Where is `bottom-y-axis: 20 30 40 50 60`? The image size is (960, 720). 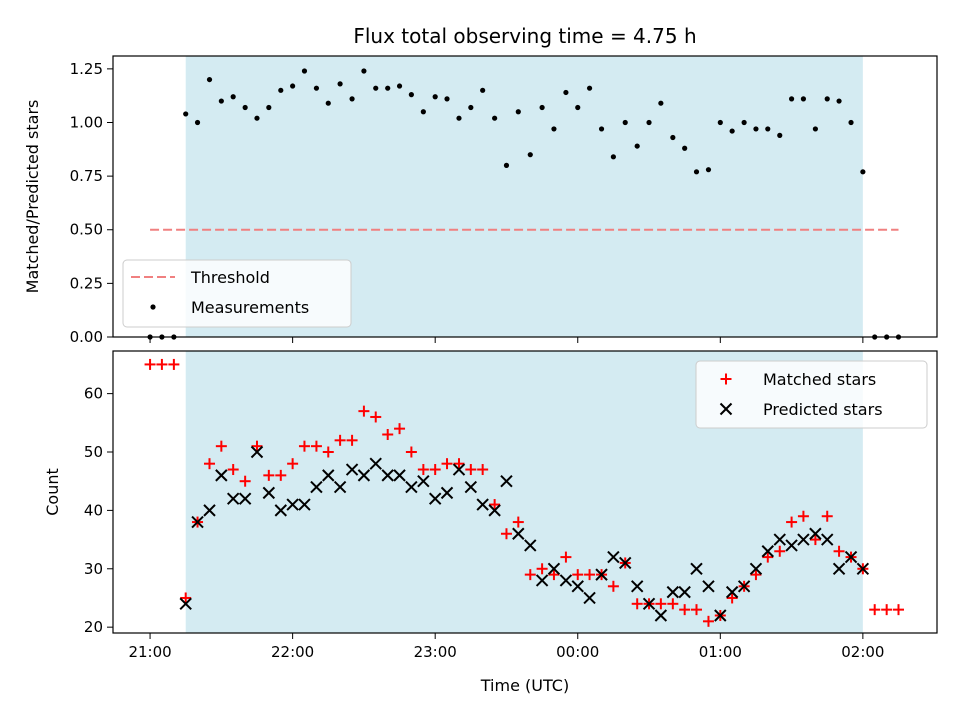
bottom-y-axis: 20 30 40 50 60 is located at coordinates (98, 510).